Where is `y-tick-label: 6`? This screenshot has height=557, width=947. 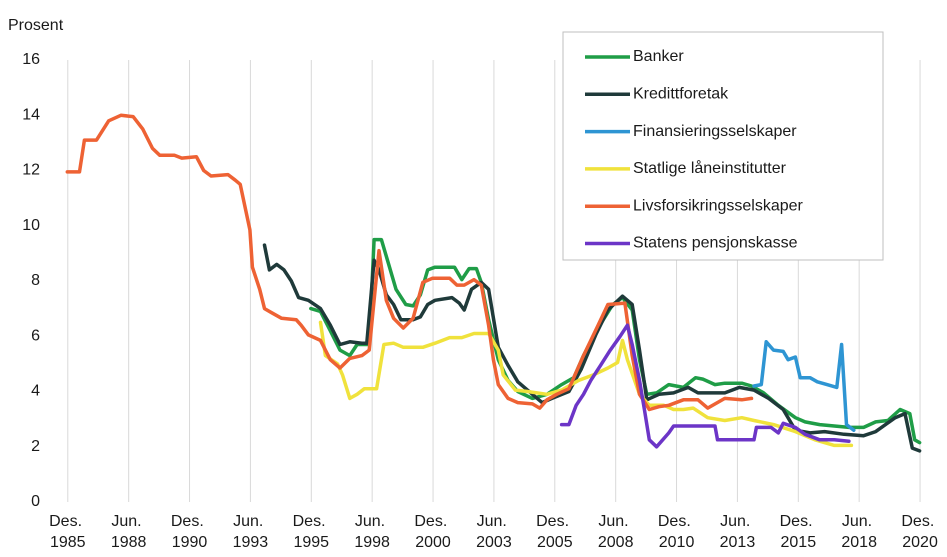
y-tick-label: 6 is located at coordinates (35, 335).